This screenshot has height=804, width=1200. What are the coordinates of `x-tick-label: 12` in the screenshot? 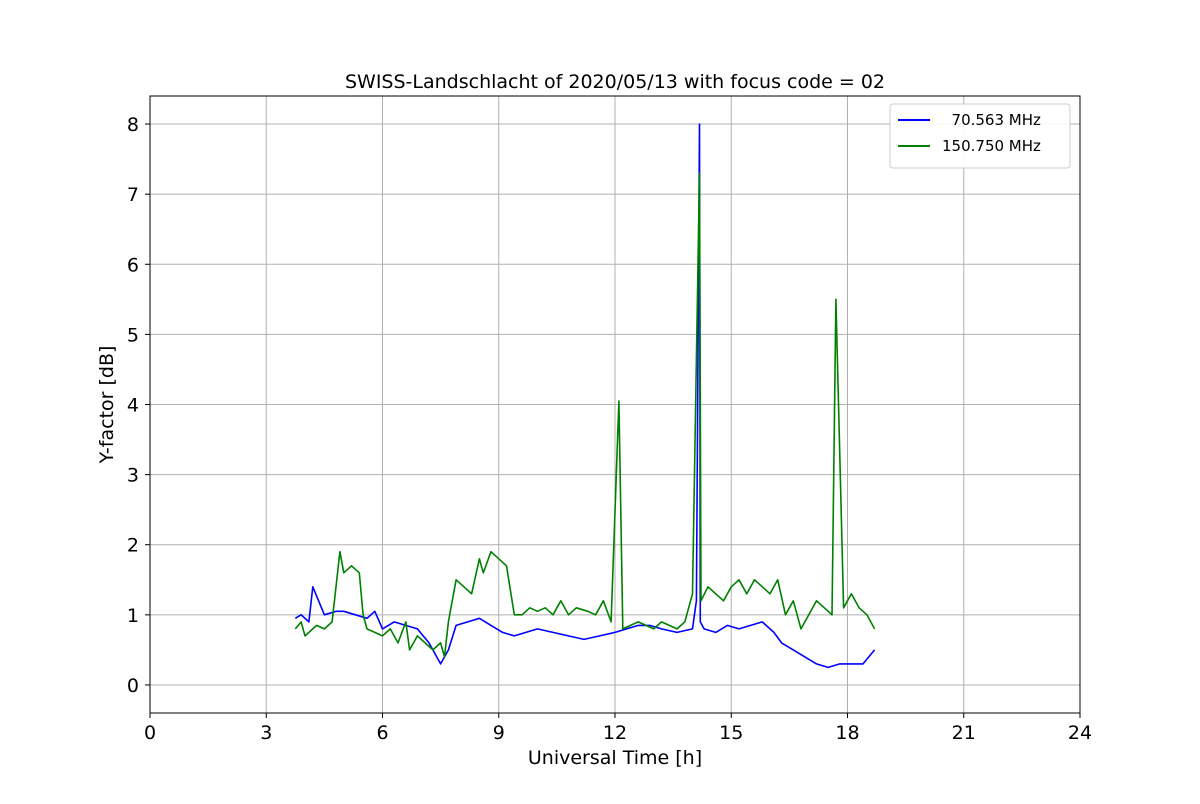 It's located at (615, 733).